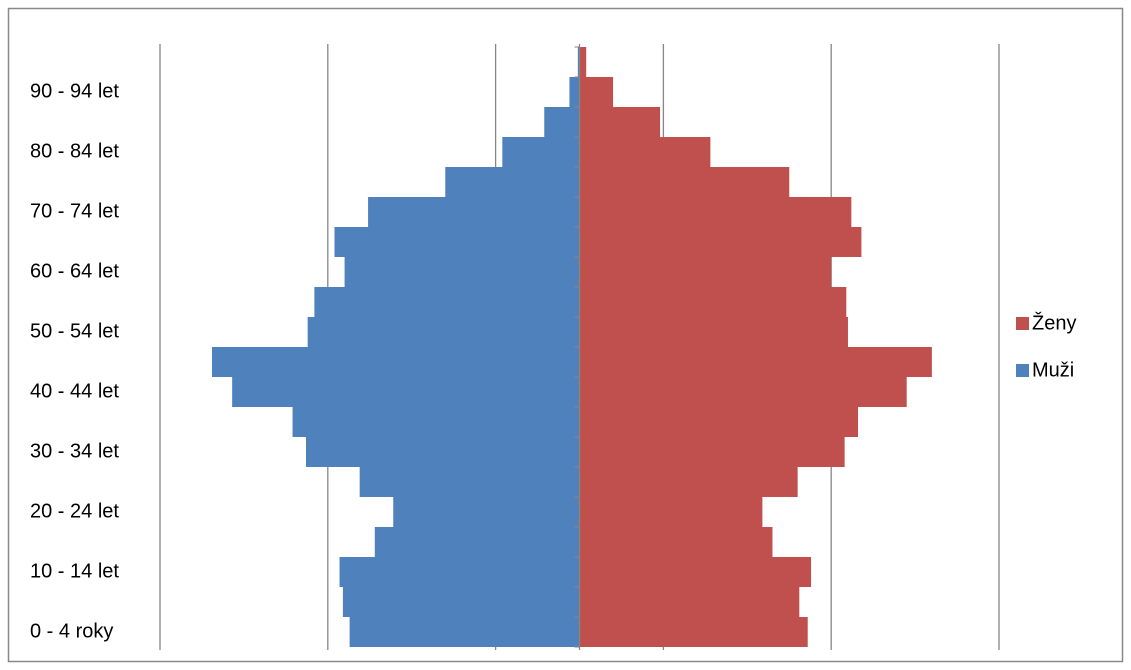 The width and height of the screenshot is (1131, 670). What do you see at coordinates (74, 331) in the screenshot?
I see `y-tick-label: 50 - 54 let` at bounding box center [74, 331].